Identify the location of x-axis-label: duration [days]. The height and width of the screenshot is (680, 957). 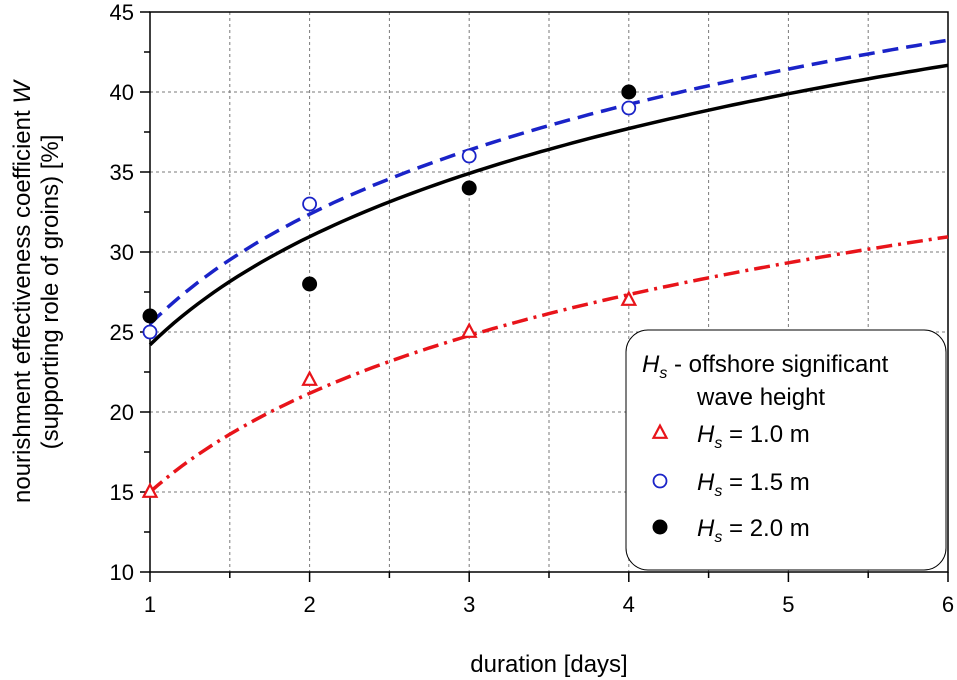
(548, 664).